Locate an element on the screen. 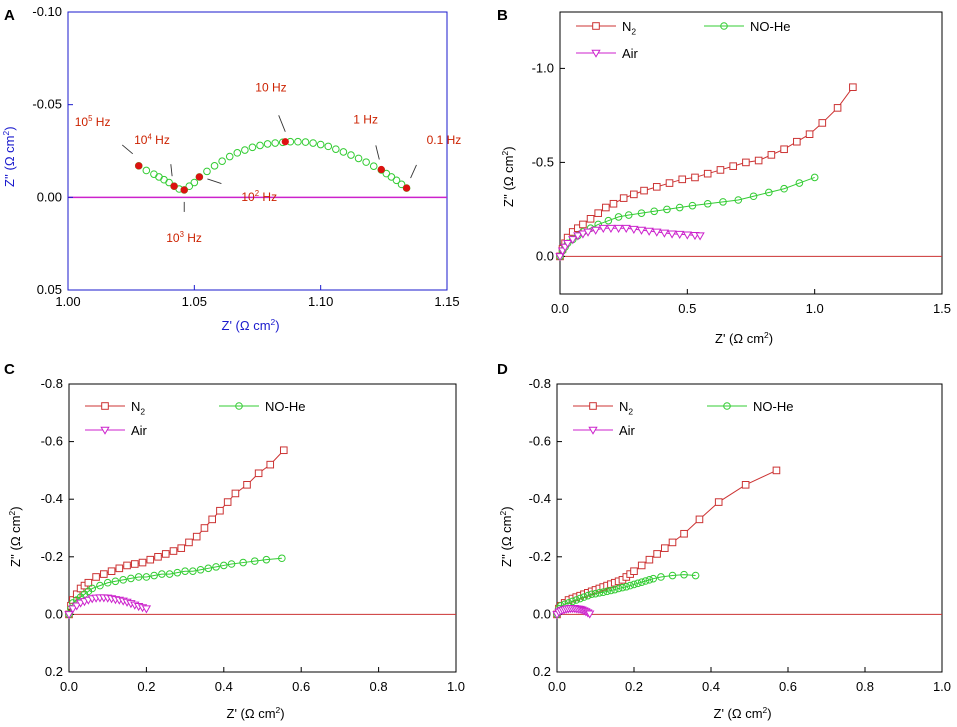 The image size is (957, 727). x-tick-label: 0.6 is located at coordinates (301, 686).